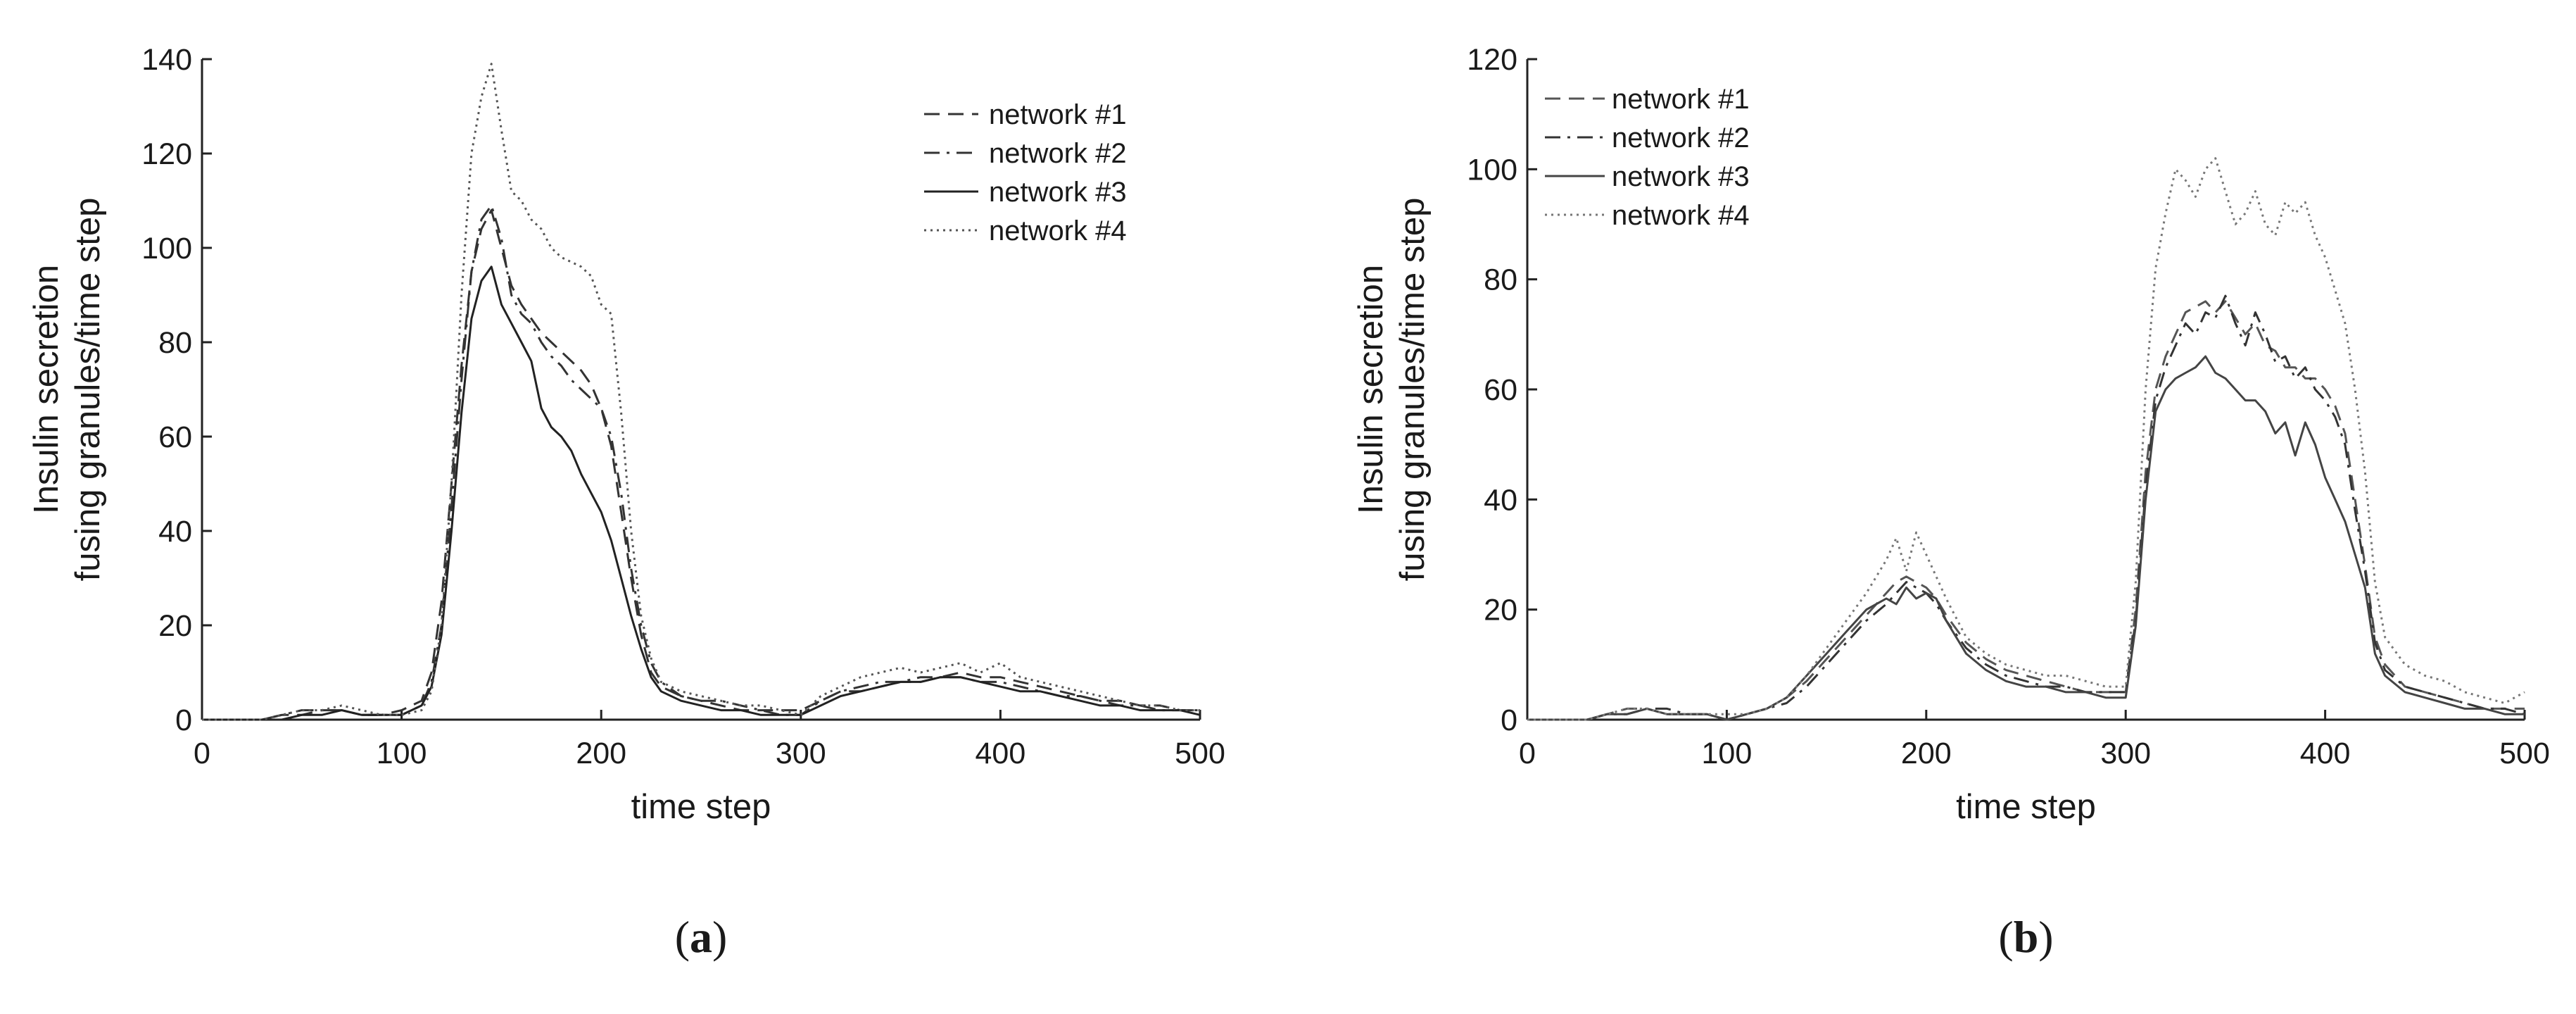  I want to click on panel-caption-letter: b, so click(2026, 937).